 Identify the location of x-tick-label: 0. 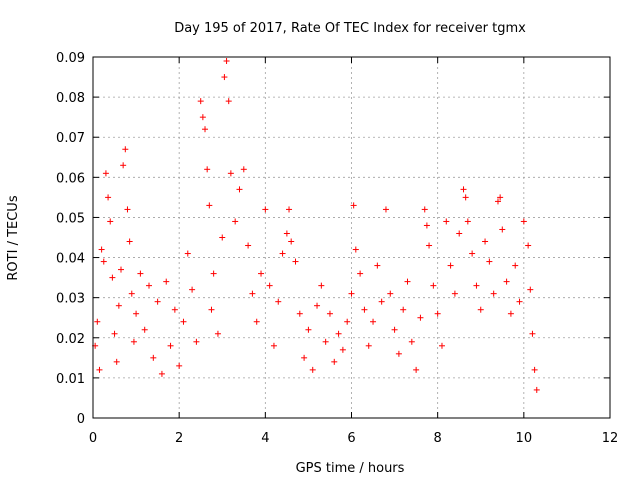
(93, 438).